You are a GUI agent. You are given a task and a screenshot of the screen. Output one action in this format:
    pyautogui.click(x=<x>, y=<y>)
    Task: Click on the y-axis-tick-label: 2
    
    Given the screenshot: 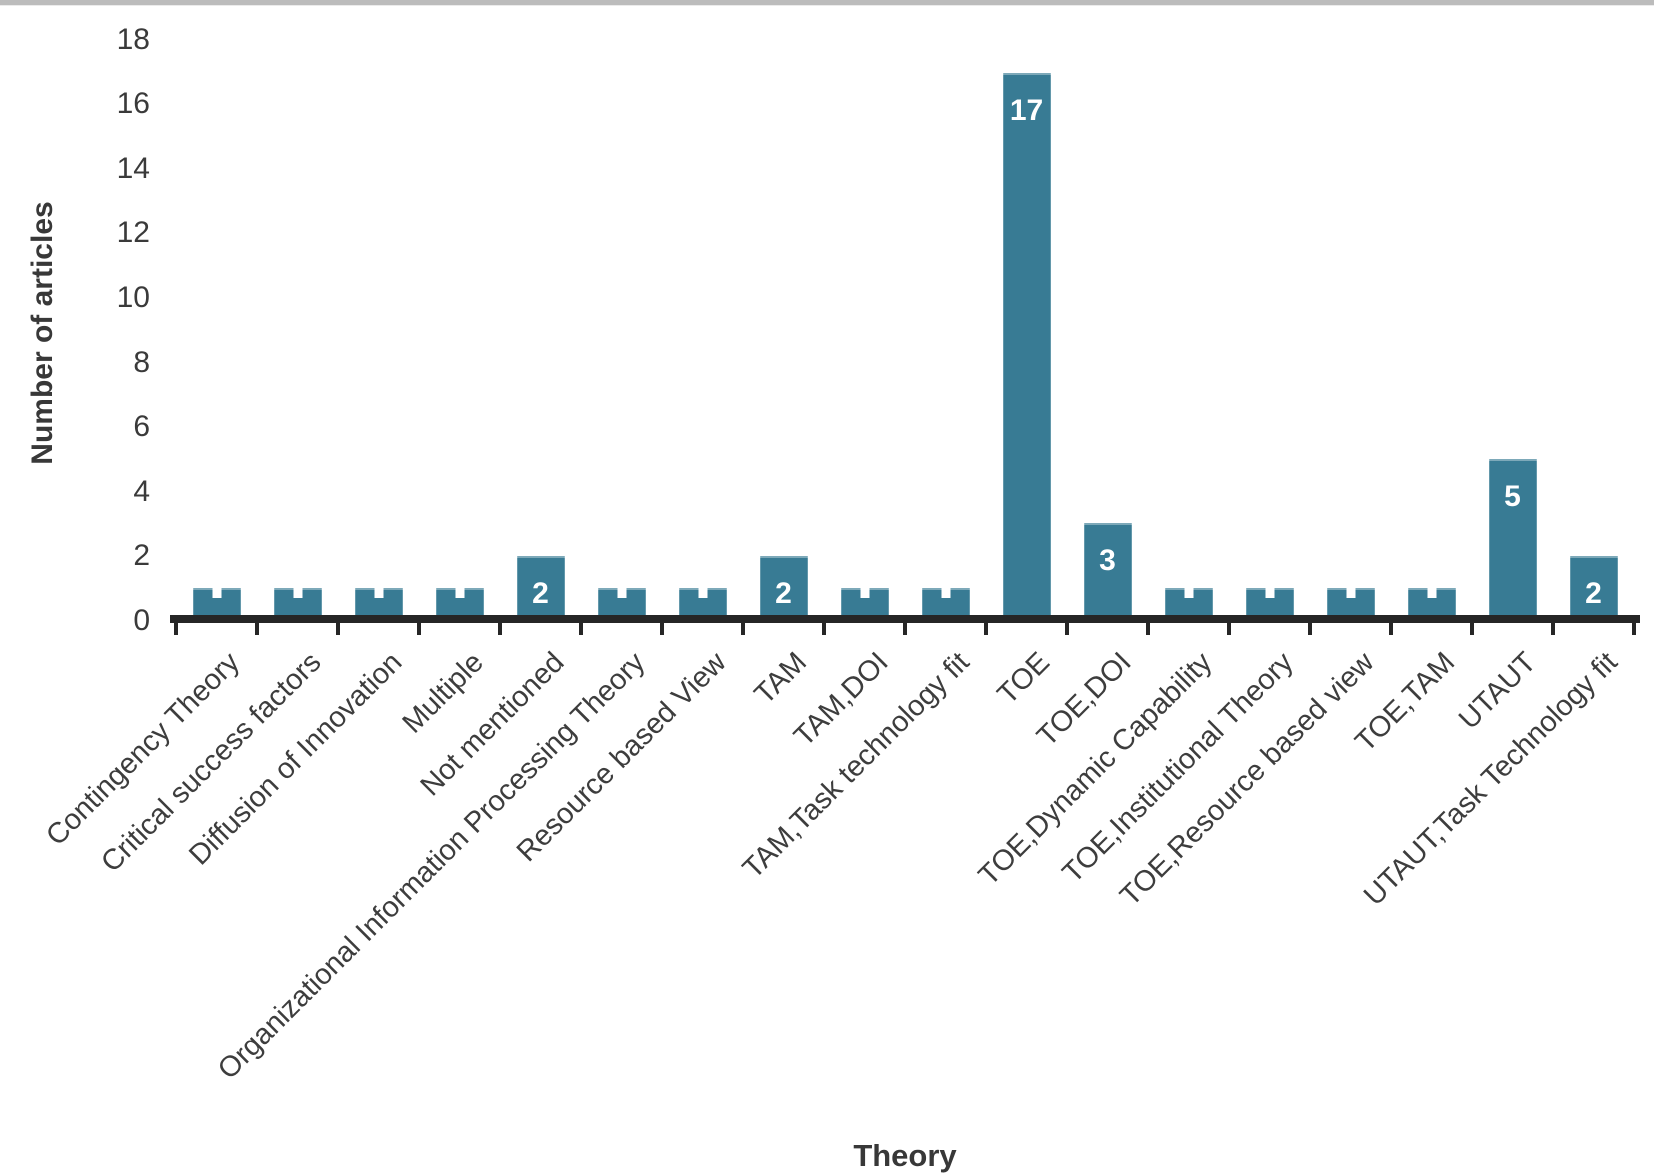 What is the action you would take?
    pyautogui.click(x=141, y=556)
    